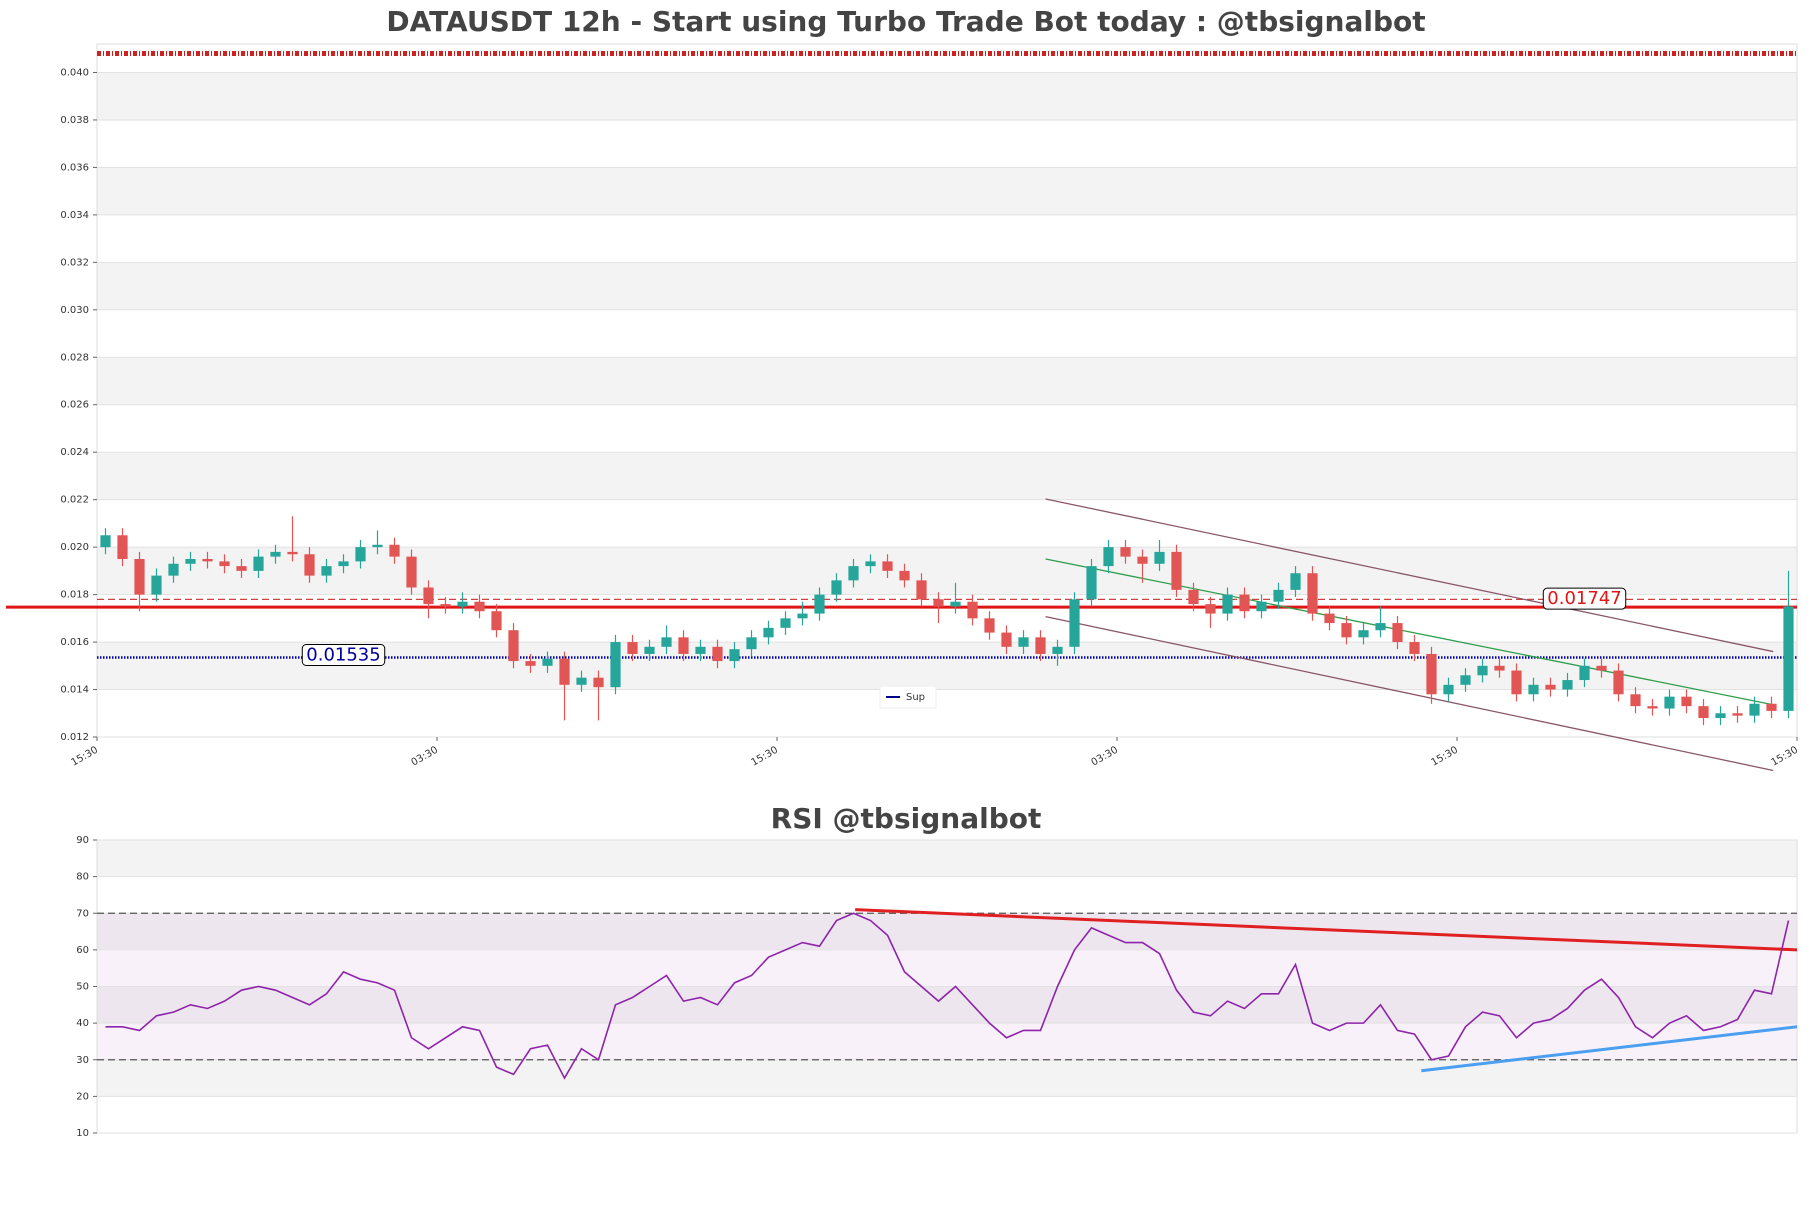 This screenshot has height=1212, width=1811. I want to click on y-tick-label: 0.036, so click(74, 167).